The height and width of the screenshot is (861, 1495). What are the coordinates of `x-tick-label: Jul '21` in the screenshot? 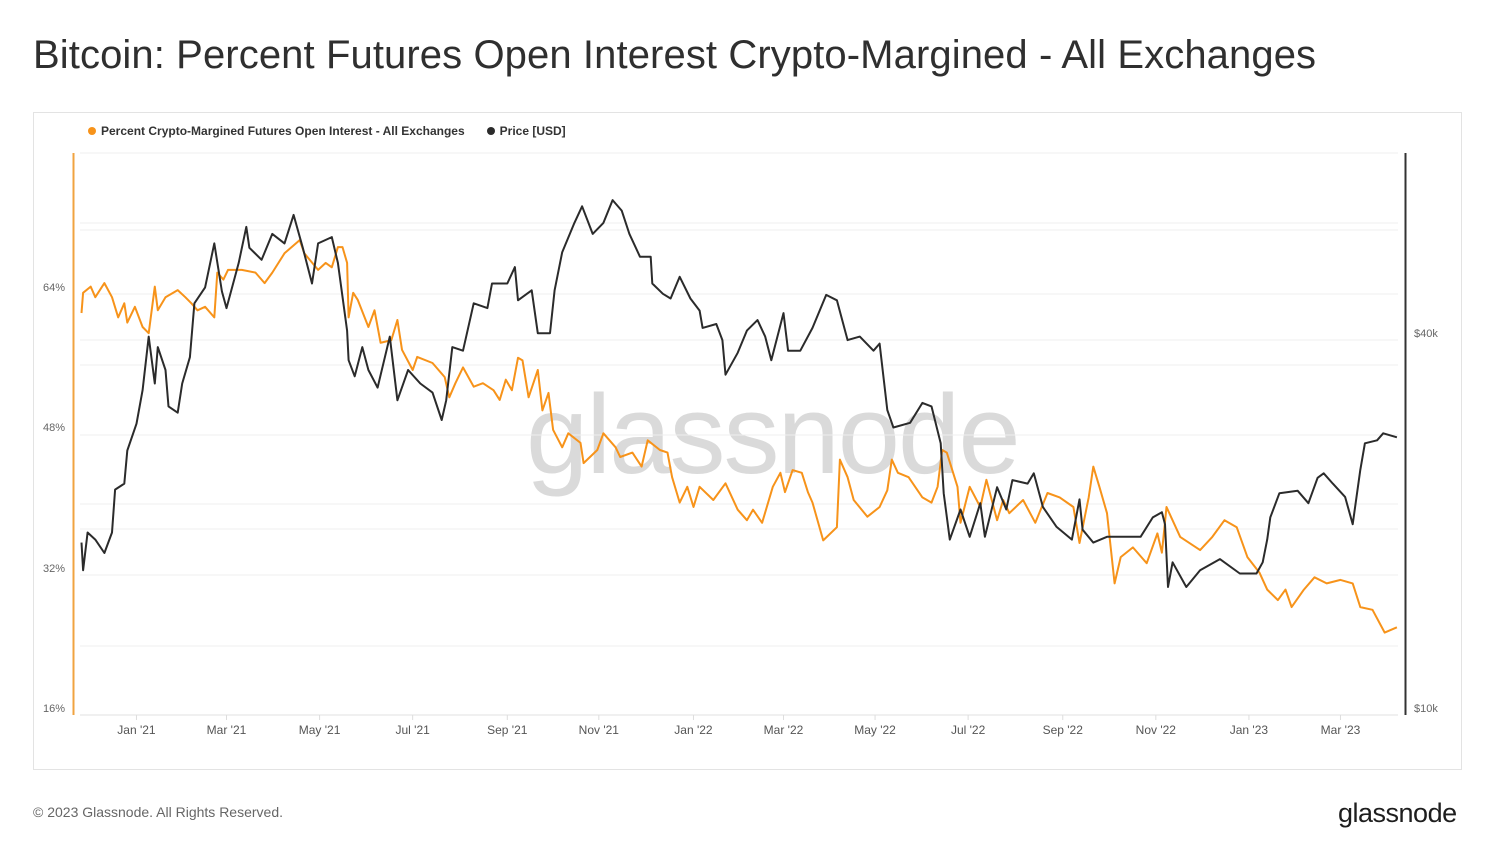 It's located at (412, 730).